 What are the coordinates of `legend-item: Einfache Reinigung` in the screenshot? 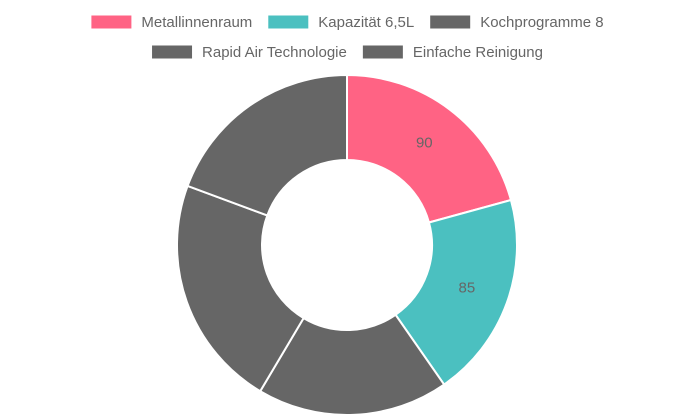 It's located at (452, 52).